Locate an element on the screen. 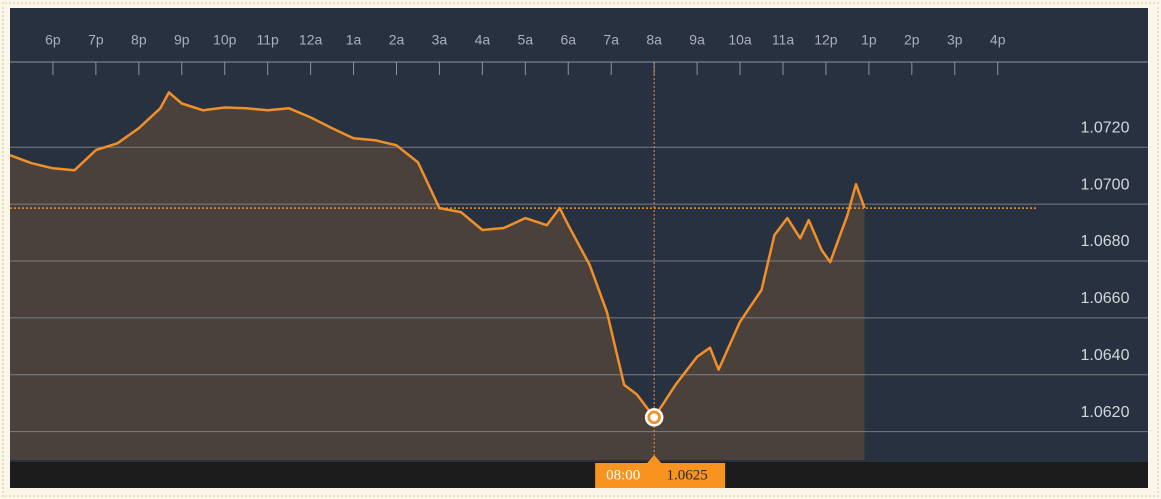 This screenshot has height=499, width=1161. x-tick-label: 4p is located at coordinates (998, 40).